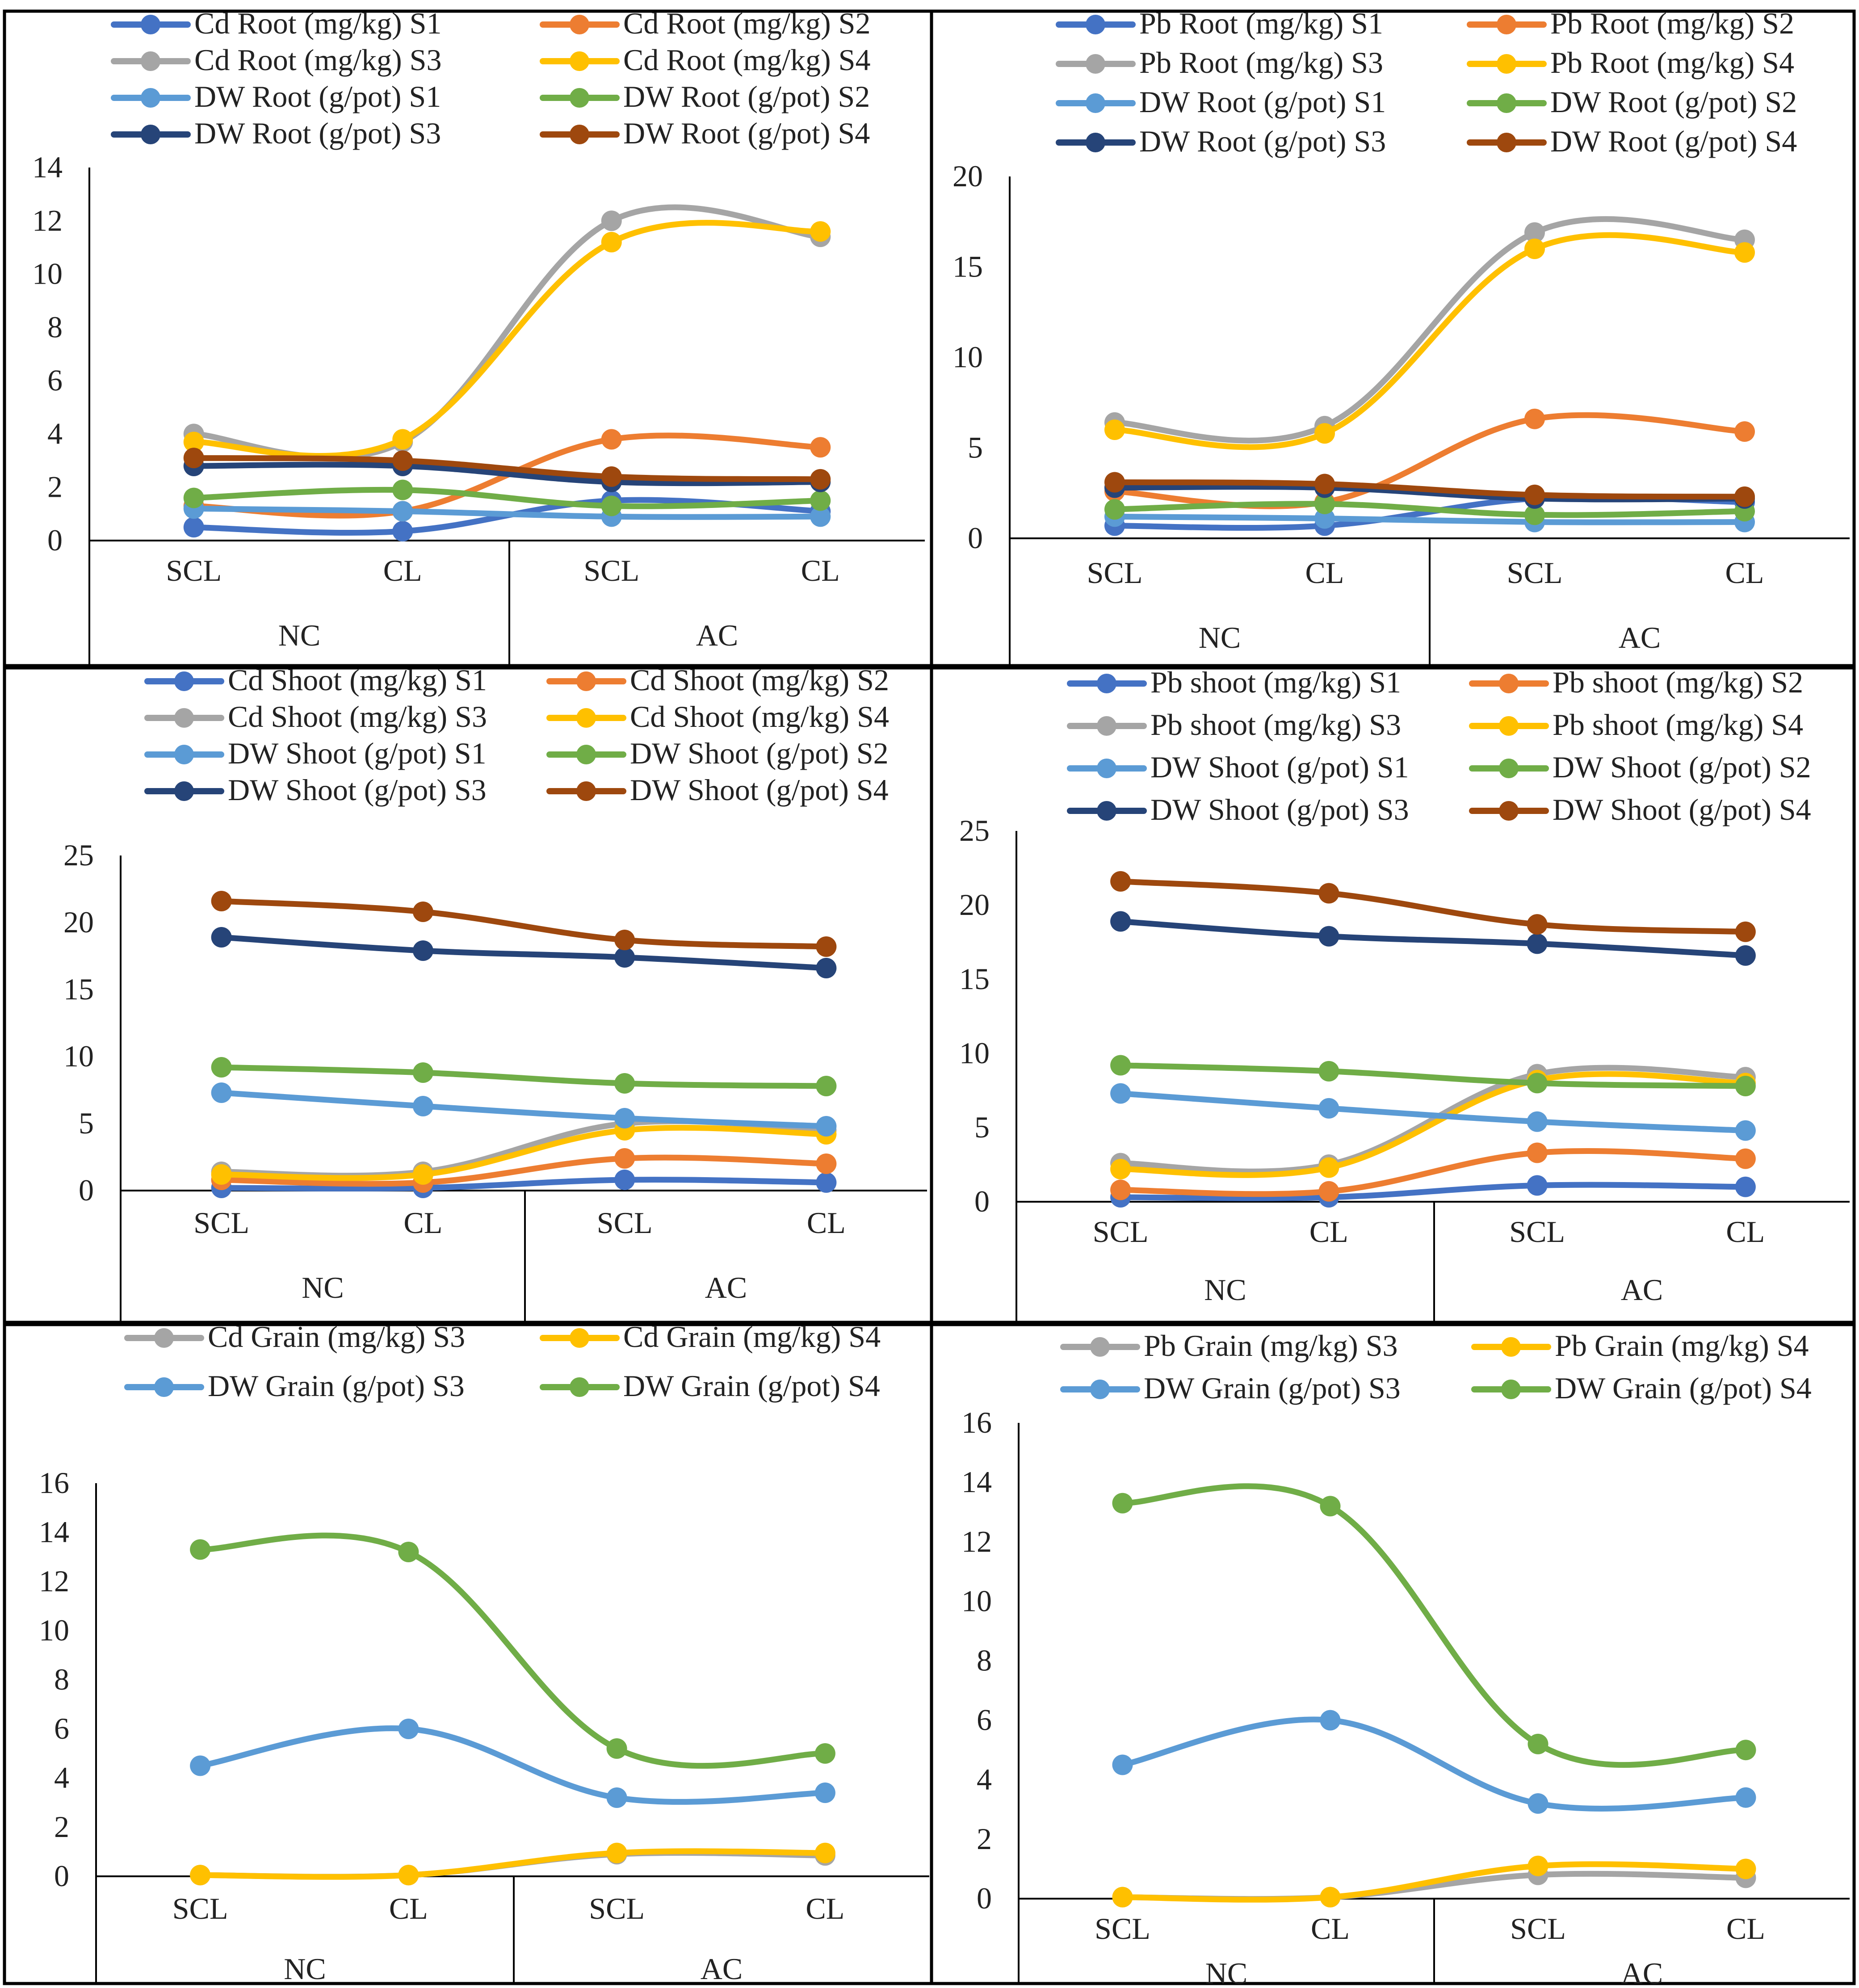  Describe the element at coordinates (976, 1482) in the screenshot. I see `y-tick-label: 14` at that location.